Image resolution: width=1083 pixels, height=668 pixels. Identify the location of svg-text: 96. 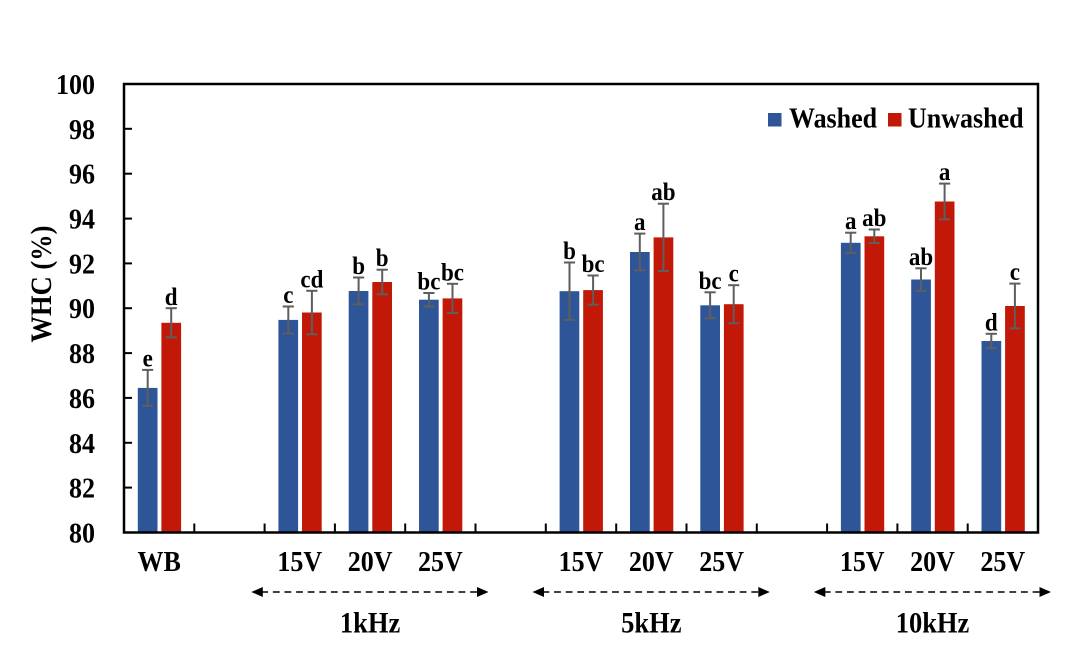
(82, 174).